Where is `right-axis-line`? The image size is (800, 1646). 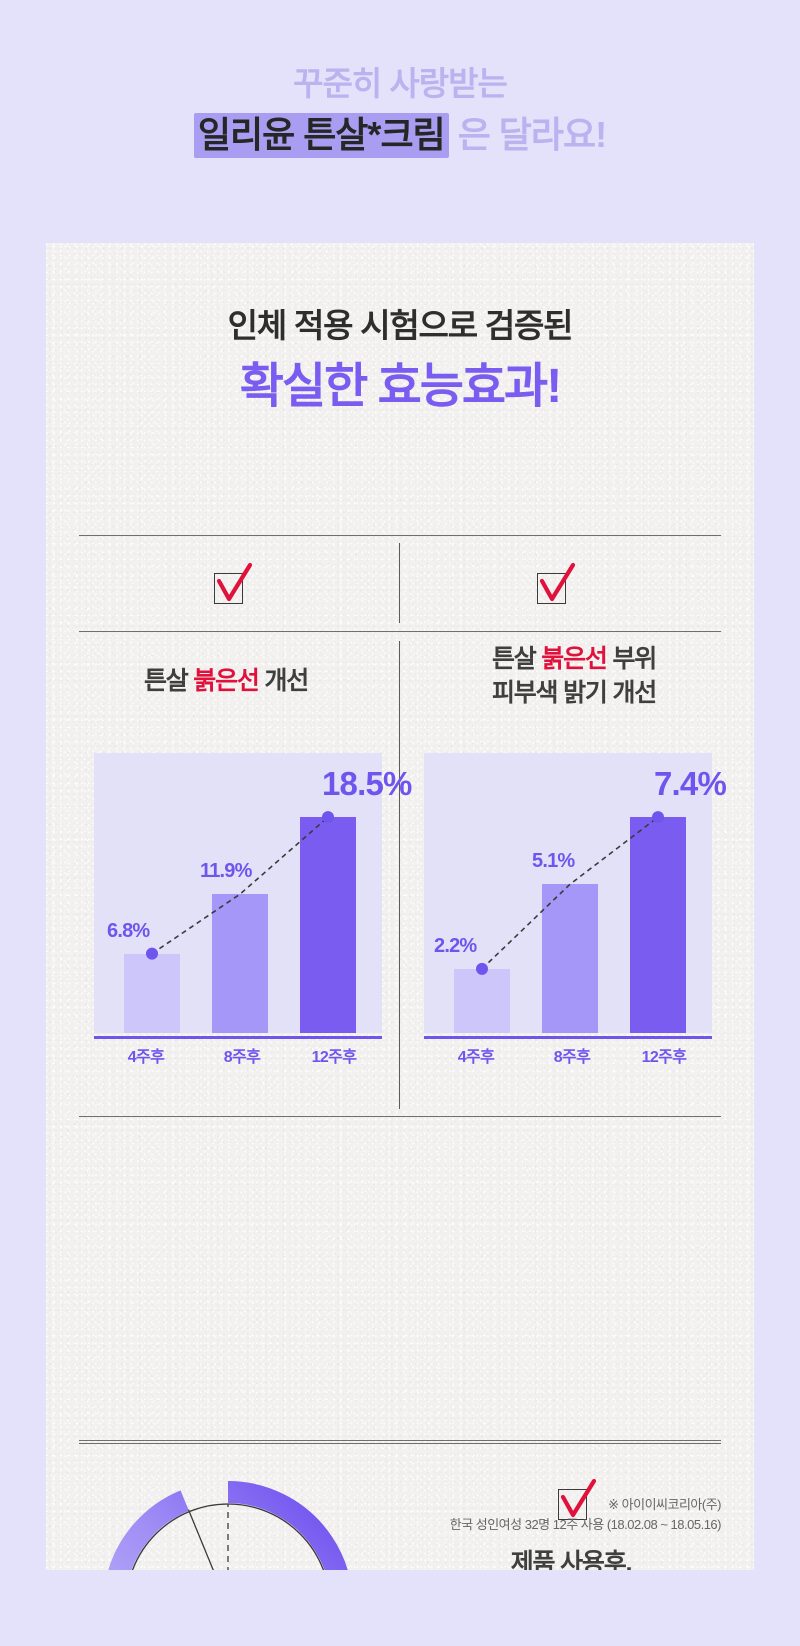
right-axis-line is located at coordinates (568, 1037).